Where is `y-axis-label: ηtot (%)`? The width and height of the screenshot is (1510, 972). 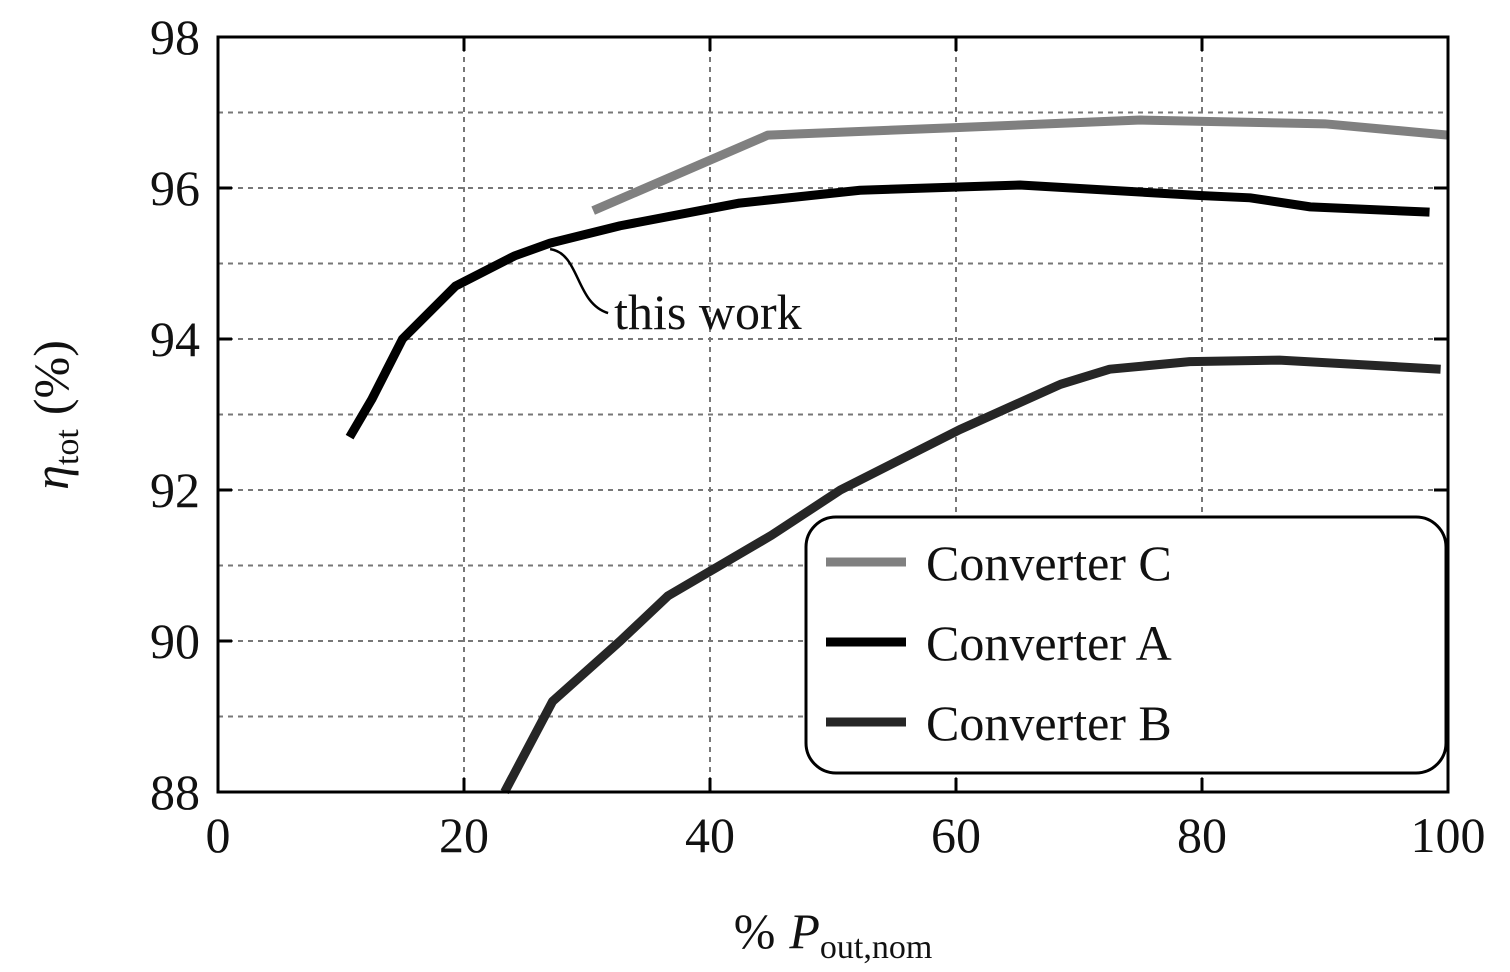
y-axis-label: ηtot (%) is located at coordinates (54, 415).